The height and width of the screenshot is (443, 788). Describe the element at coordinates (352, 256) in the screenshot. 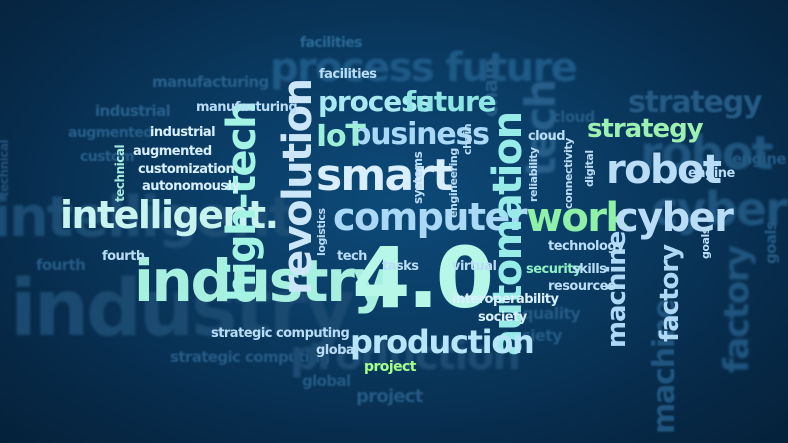

I see `word-tech: tech` at that location.